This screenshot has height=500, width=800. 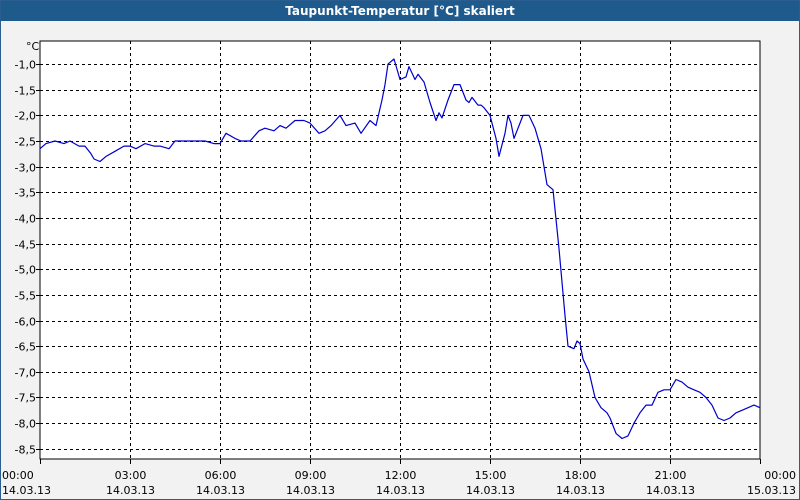 I want to click on x-tick-time-label: 18:00, so click(x=581, y=475).